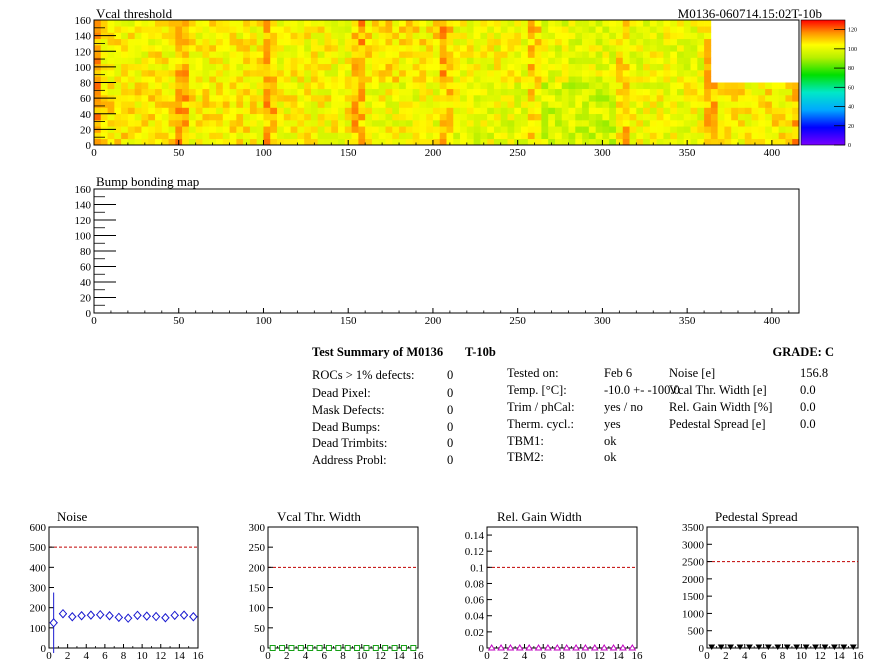 The width and height of the screenshot is (896, 672). What do you see at coordinates (257, 609) in the screenshot?
I see `y-tick-label: 100` at bounding box center [257, 609].